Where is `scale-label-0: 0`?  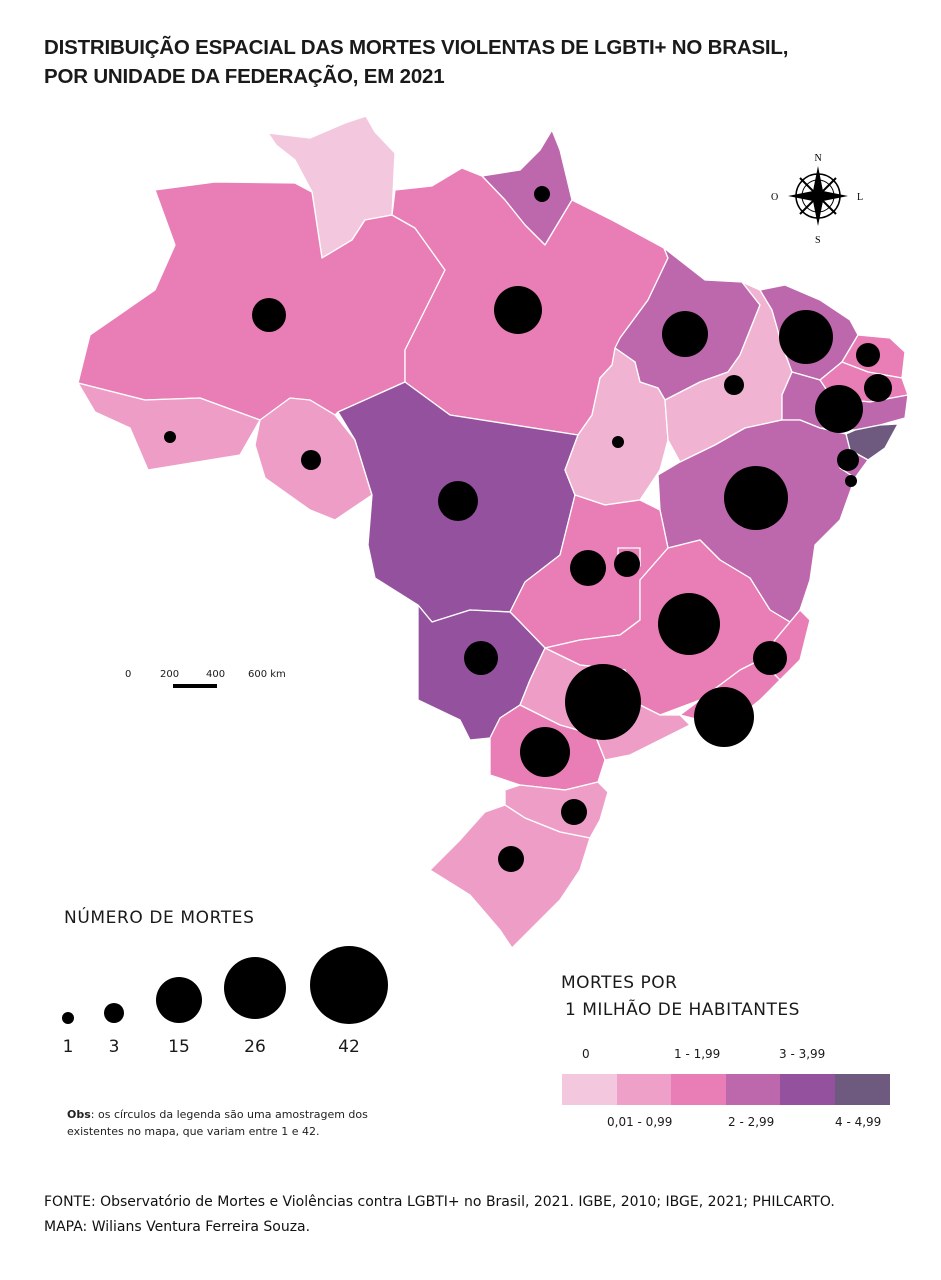 scale-label-0: 0 is located at coordinates (128, 674).